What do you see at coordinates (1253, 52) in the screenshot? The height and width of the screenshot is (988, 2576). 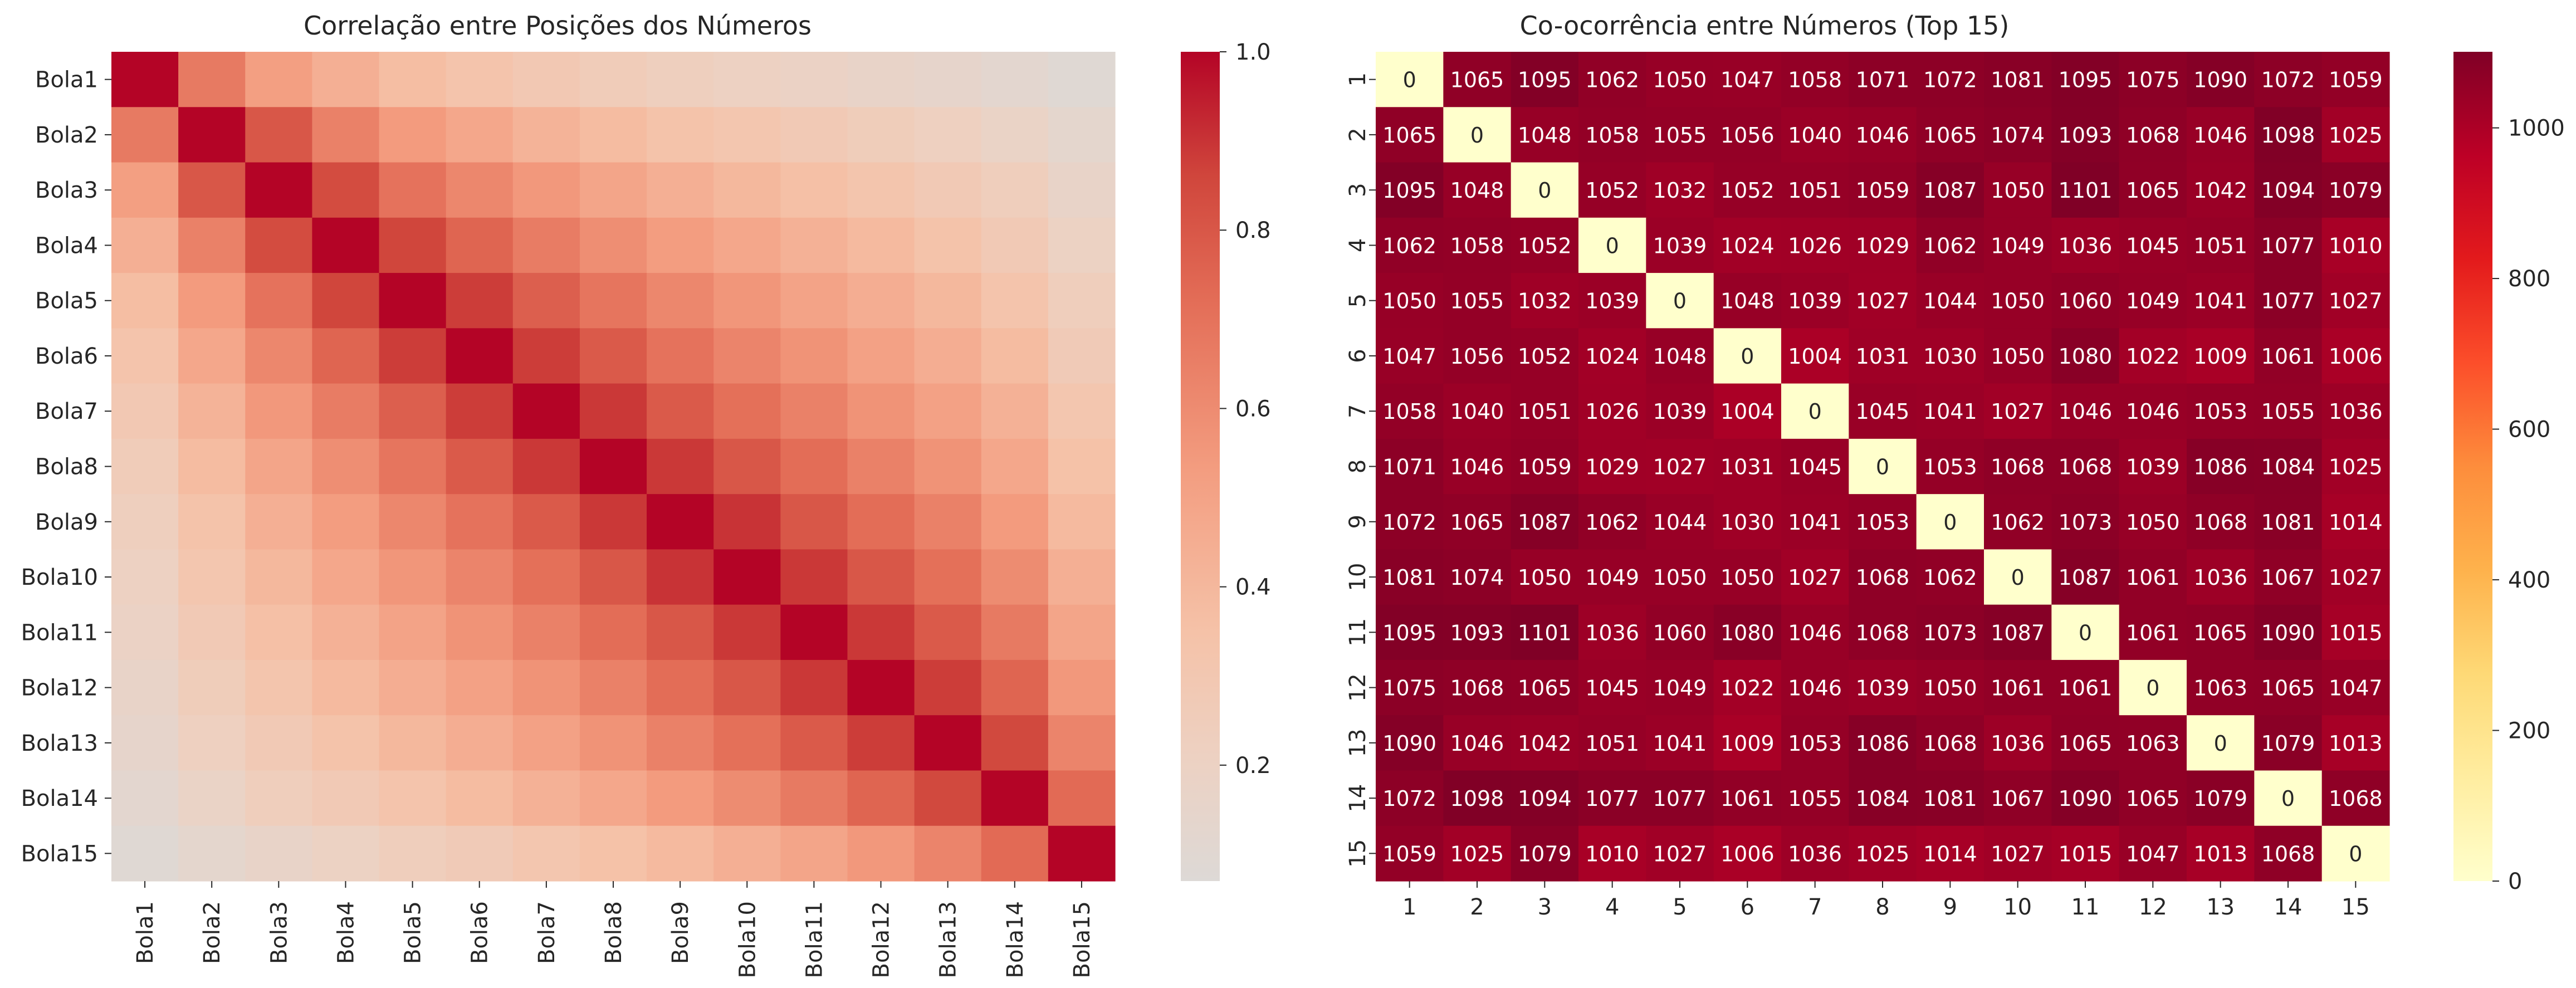 I see `colorbar-tick-label: 1.0` at bounding box center [1253, 52].